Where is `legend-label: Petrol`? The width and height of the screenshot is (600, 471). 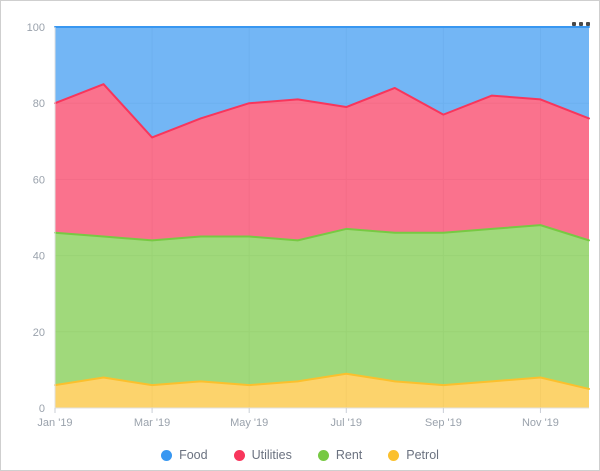 legend-label: Petrol is located at coordinates (422, 454).